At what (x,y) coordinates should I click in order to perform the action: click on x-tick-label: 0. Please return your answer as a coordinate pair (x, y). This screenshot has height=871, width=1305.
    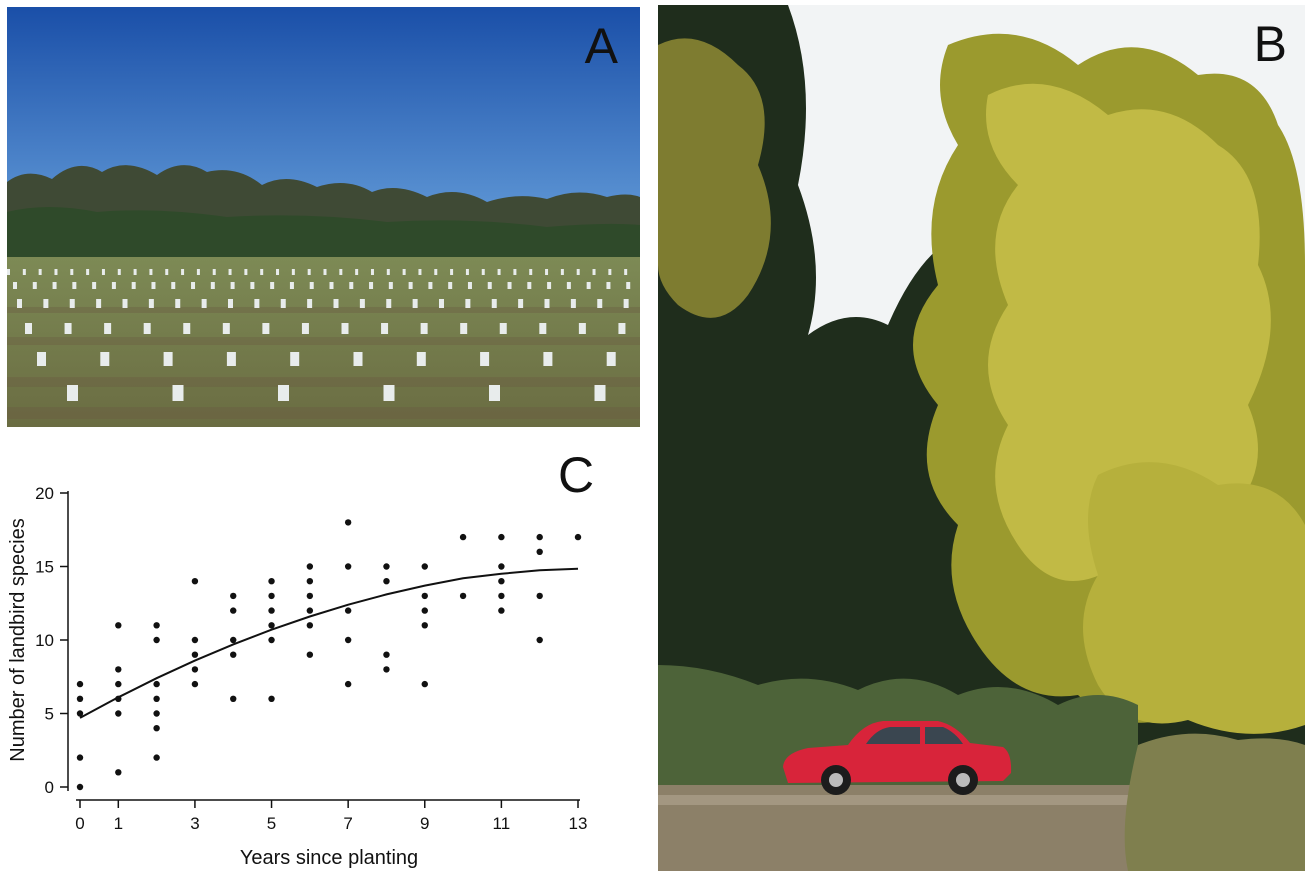
    Looking at the image, I should click on (79, 823).